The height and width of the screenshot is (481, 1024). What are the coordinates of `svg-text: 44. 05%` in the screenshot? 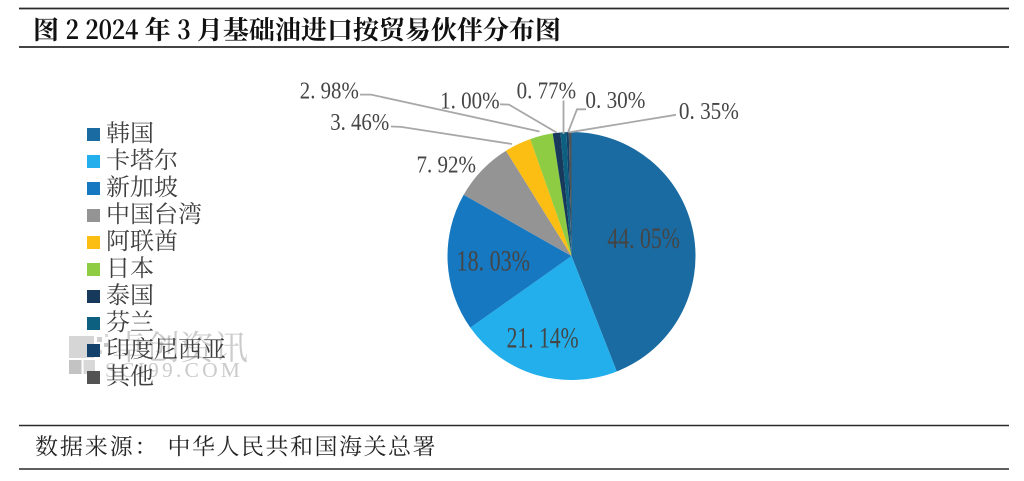 It's located at (643, 238).